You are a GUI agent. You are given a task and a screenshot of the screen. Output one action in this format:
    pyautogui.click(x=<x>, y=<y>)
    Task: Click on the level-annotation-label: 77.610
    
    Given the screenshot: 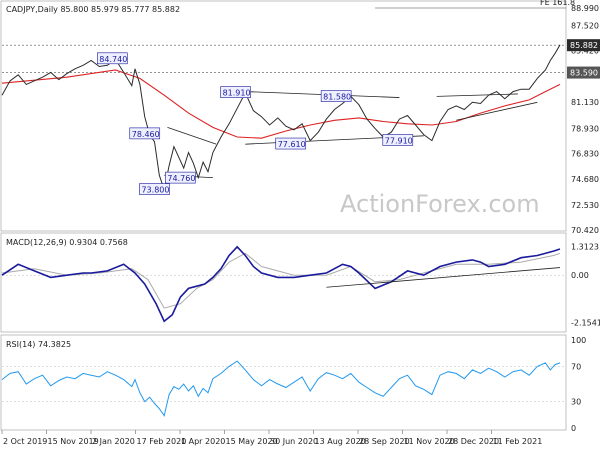 What is the action you would take?
    pyautogui.click(x=292, y=144)
    